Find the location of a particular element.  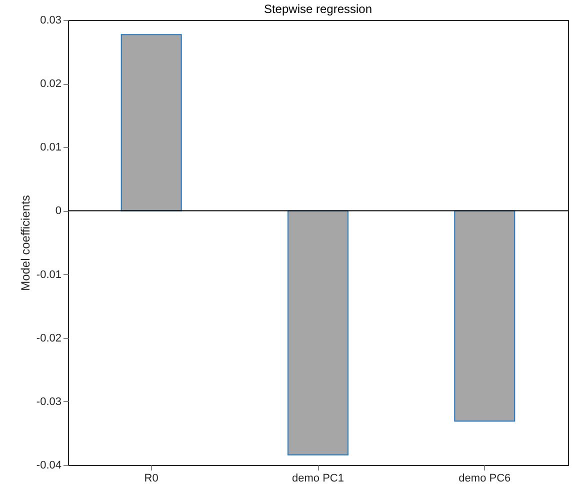

x-tick-label: R0 is located at coordinates (151, 478).